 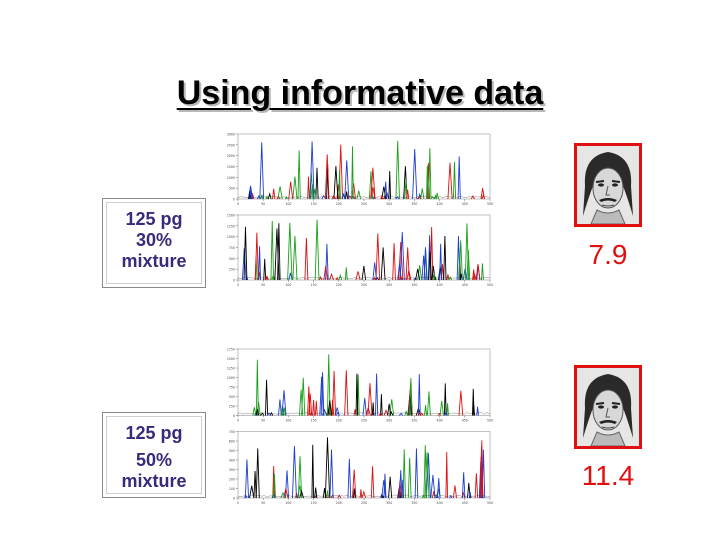 What do you see at coordinates (232, 461) in the screenshot?
I see `y-tick-label: 400` at bounding box center [232, 461].